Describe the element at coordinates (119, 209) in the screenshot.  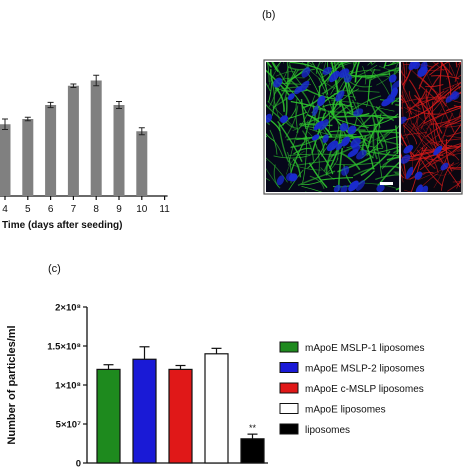
I see `panel-a-x-tick-label: 9` at that location.